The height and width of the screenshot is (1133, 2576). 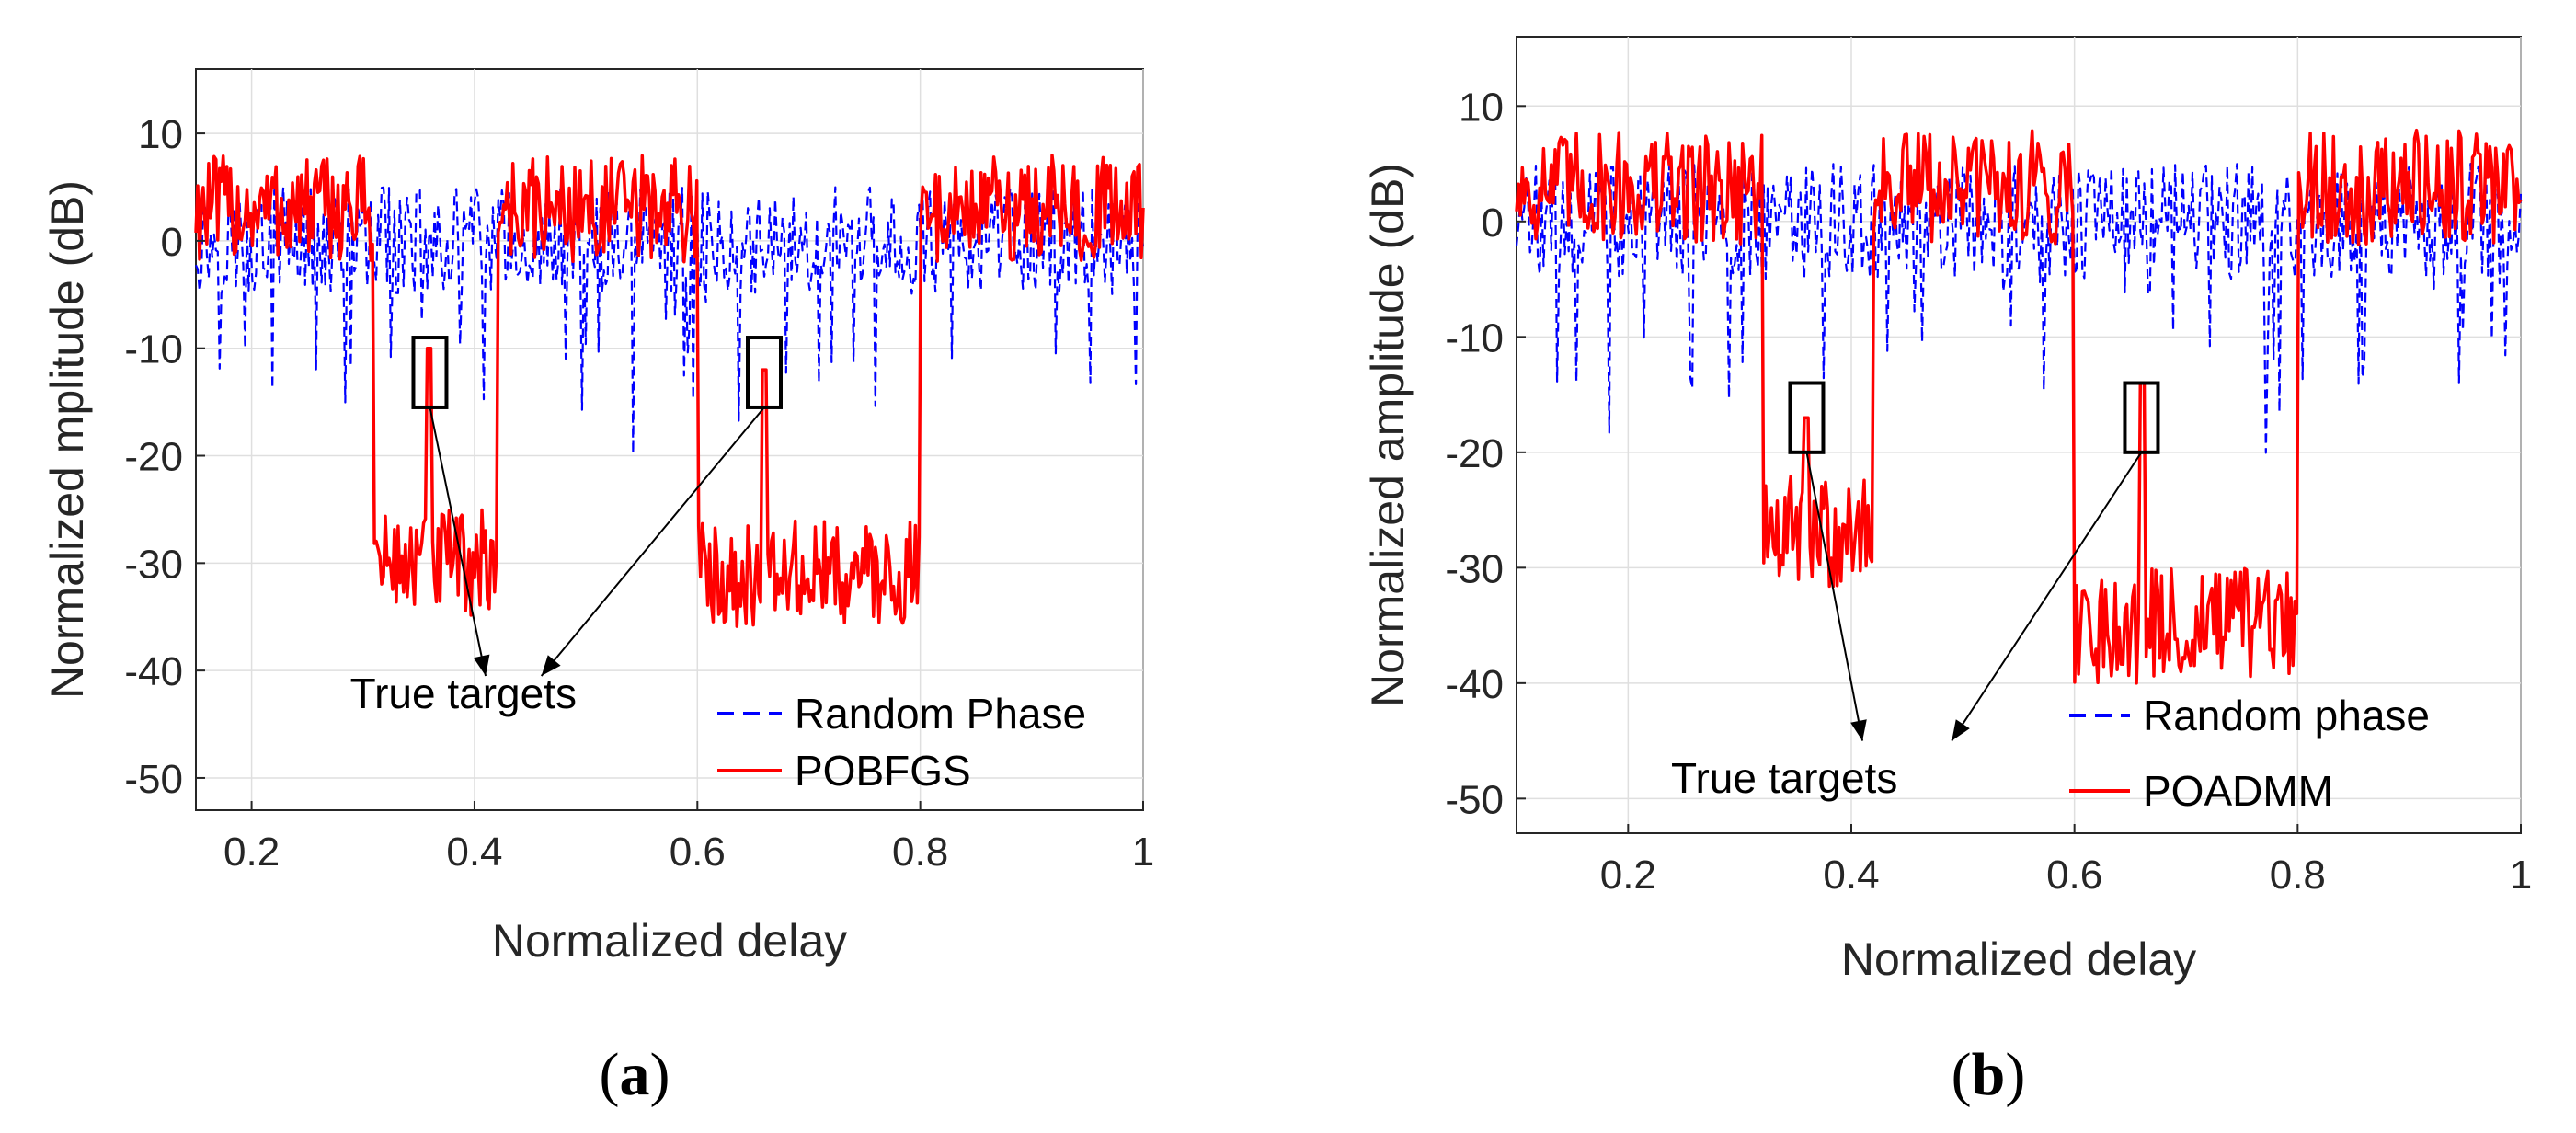 I want to click on caption-letter-a: a, so click(x=635, y=1074).